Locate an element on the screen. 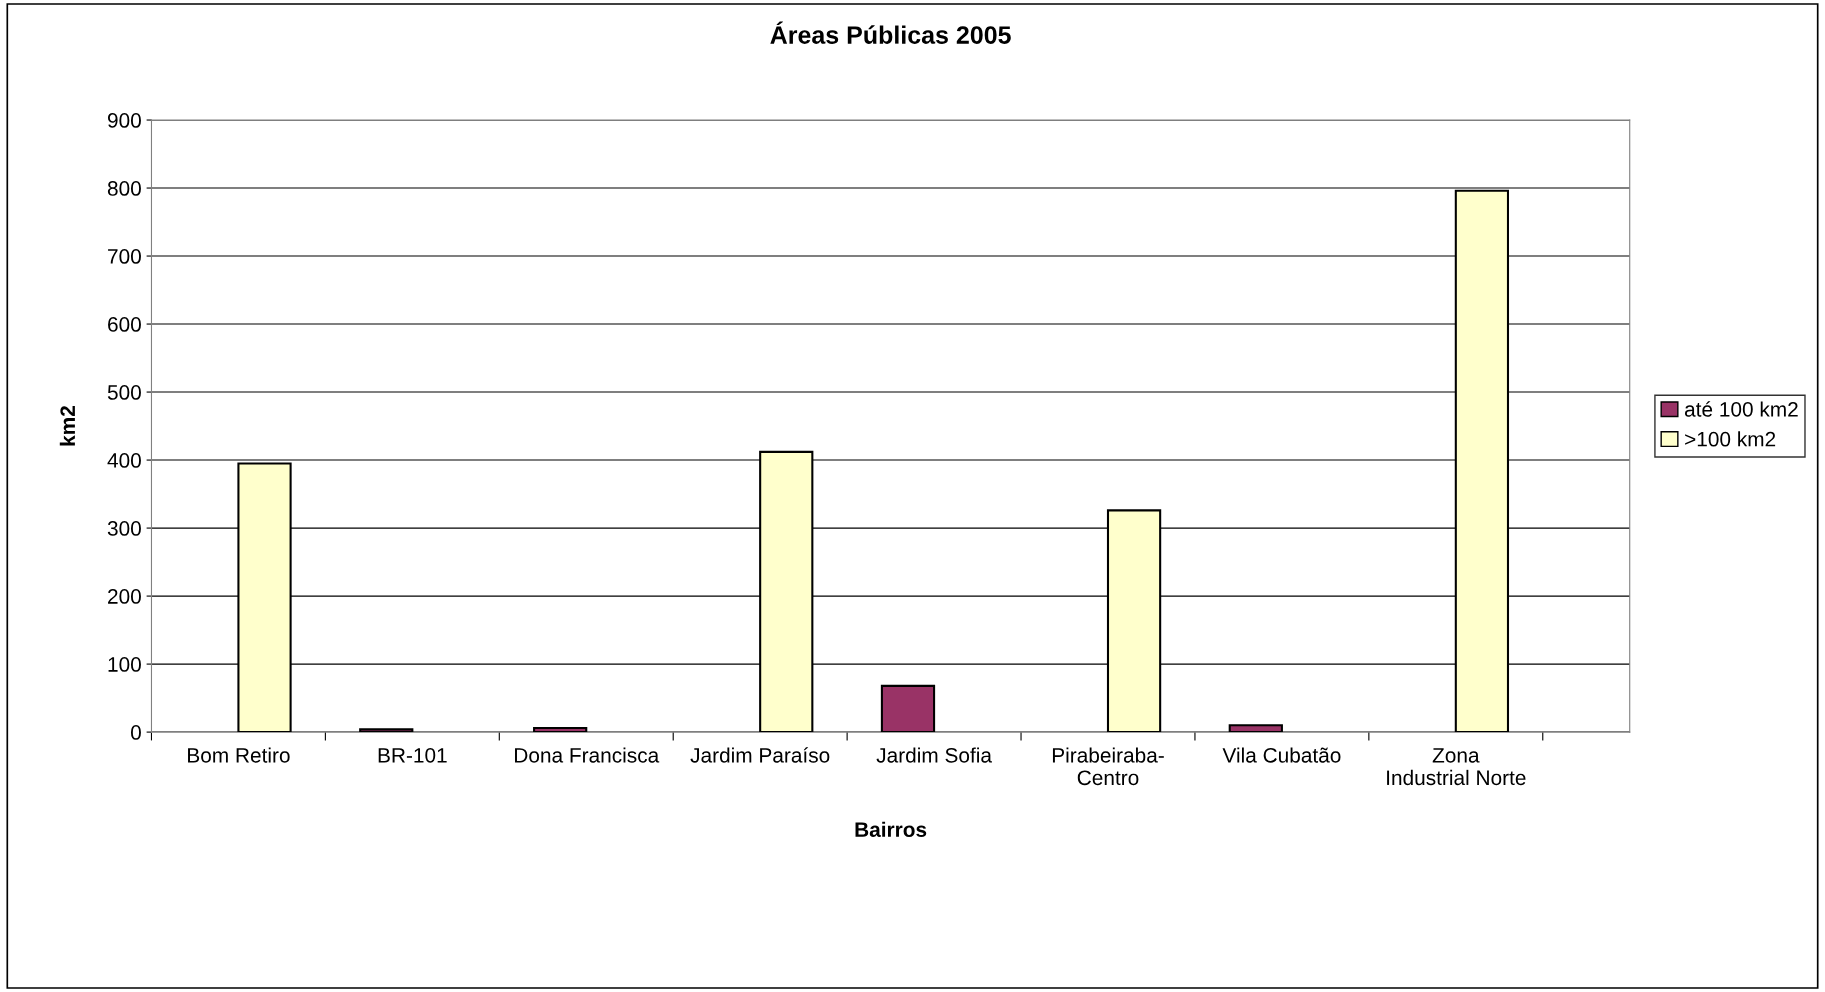 Image resolution: width=1825 pixels, height=992 pixels. x-tick-label: Jardim Sofia is located at coordinates (934, 755).